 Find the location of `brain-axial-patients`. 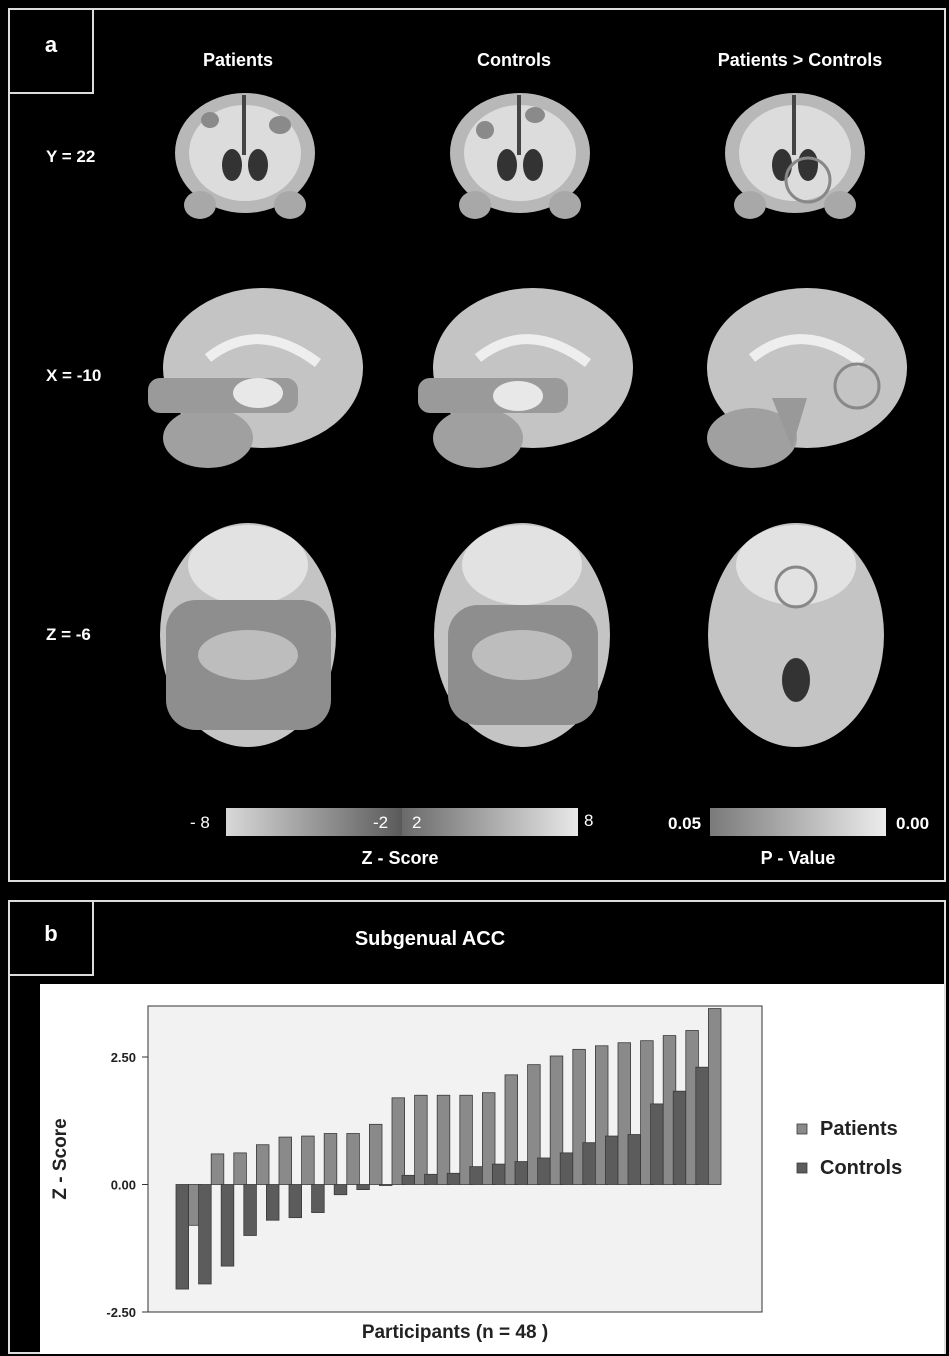

brain-axial-patients is located at coordinates (248, 635).